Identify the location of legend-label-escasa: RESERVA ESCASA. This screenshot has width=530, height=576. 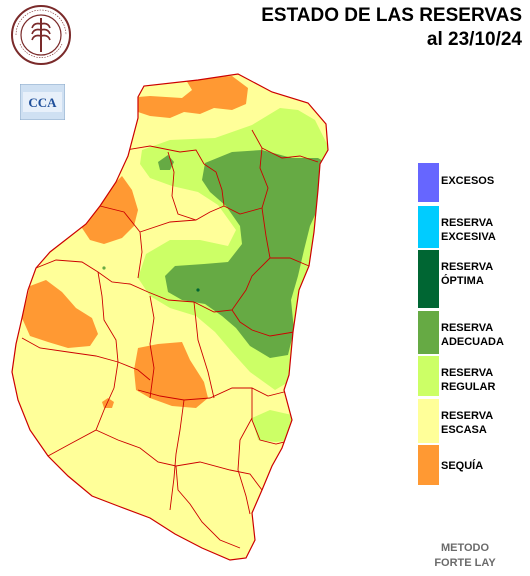
(483, 423).